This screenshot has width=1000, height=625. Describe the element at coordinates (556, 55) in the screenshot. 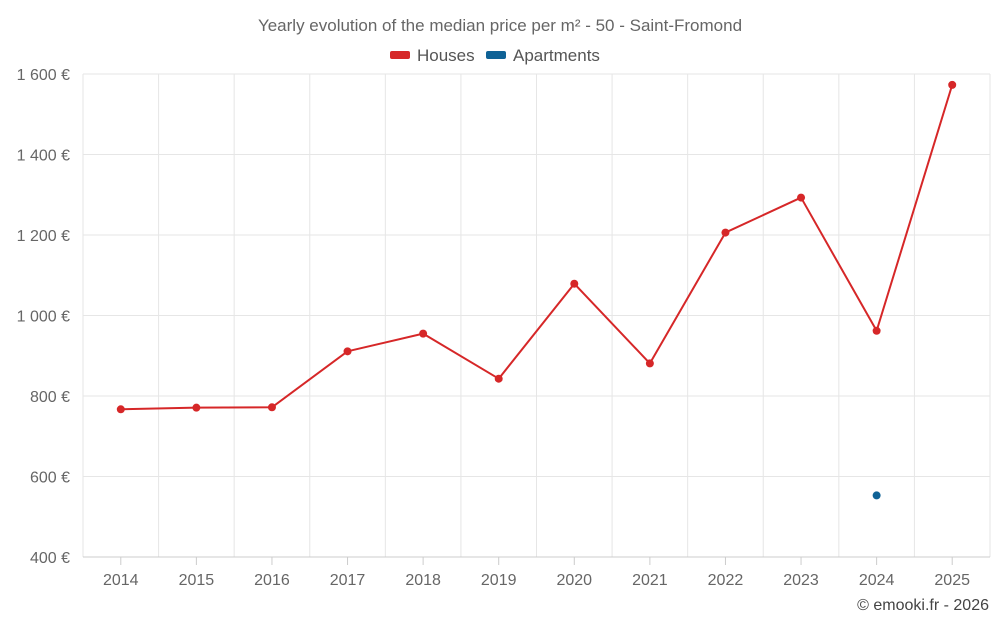

I see `legend-label-apartments: Apartments` at that location.